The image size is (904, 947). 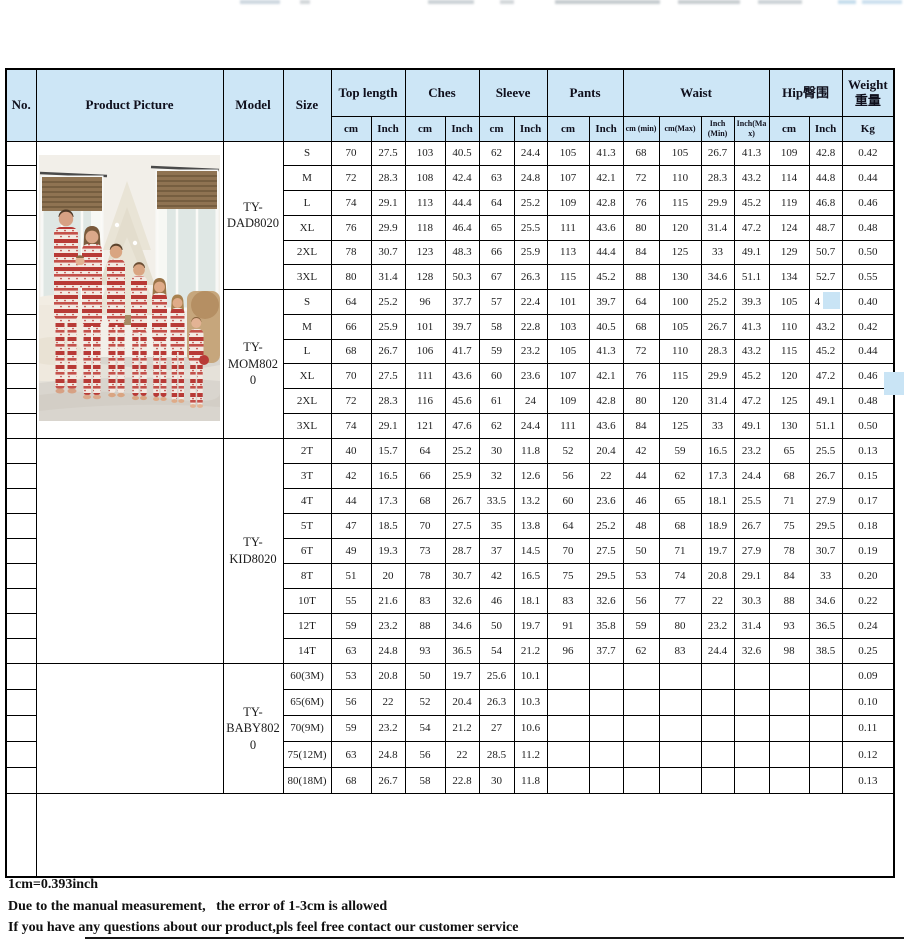 I want to click on size-cell: M, so click(x=307, y=326).